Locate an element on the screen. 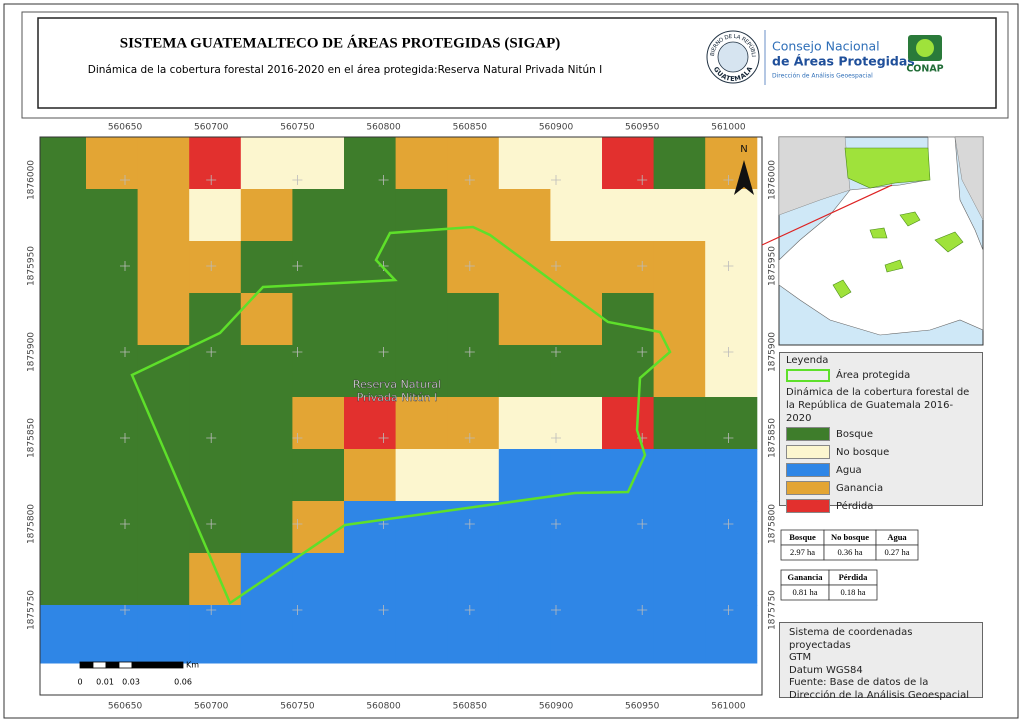 The height and width of the screenshot is (724, 1024). table-header: Pérdida is located at coordinates (854, 577).